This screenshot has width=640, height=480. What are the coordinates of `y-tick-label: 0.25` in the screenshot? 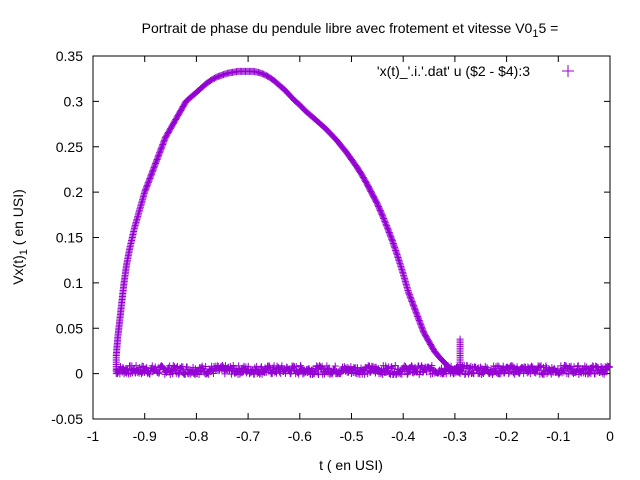 It's located at (69, 147).